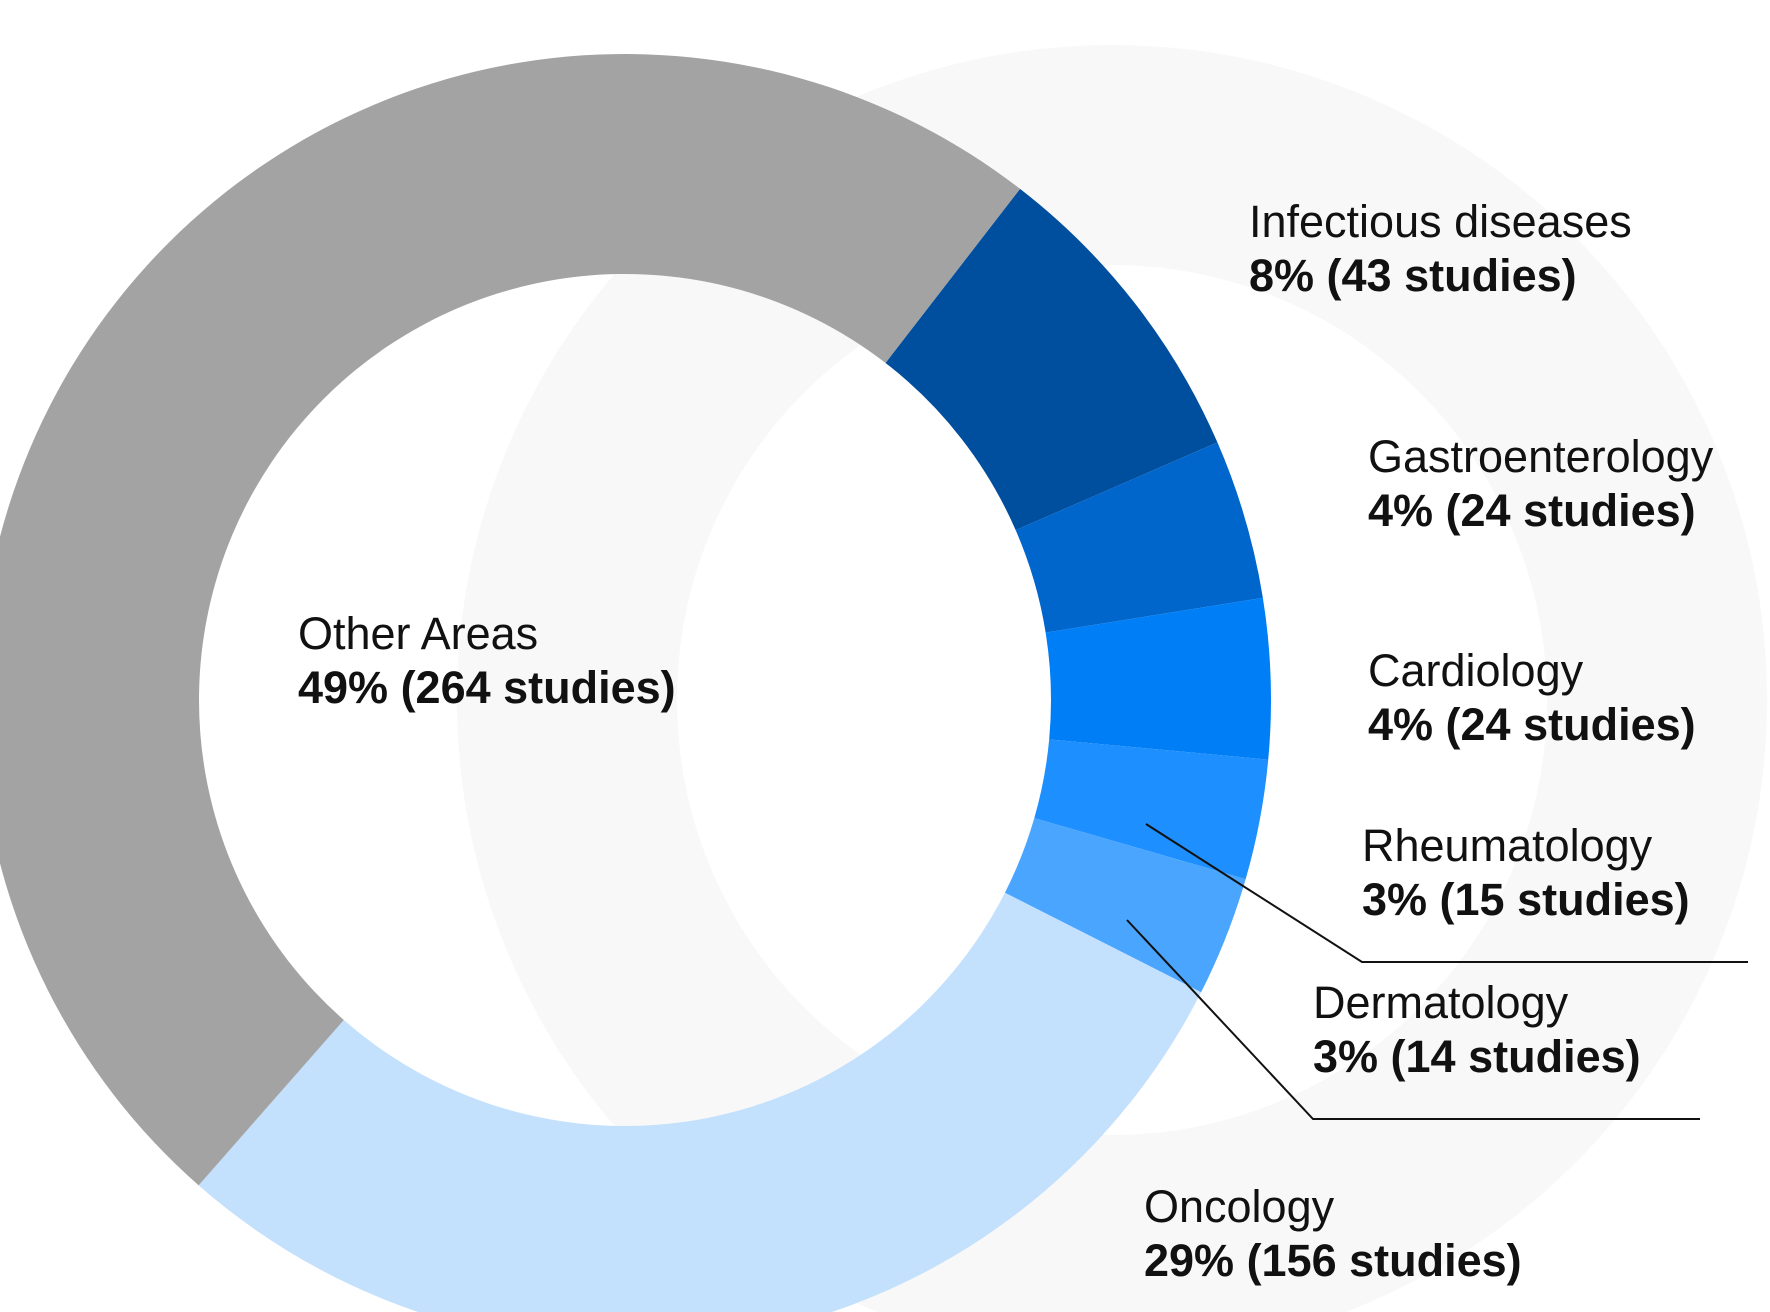  I want to click on slice-name: Rheumatology, so click(1507, 845).